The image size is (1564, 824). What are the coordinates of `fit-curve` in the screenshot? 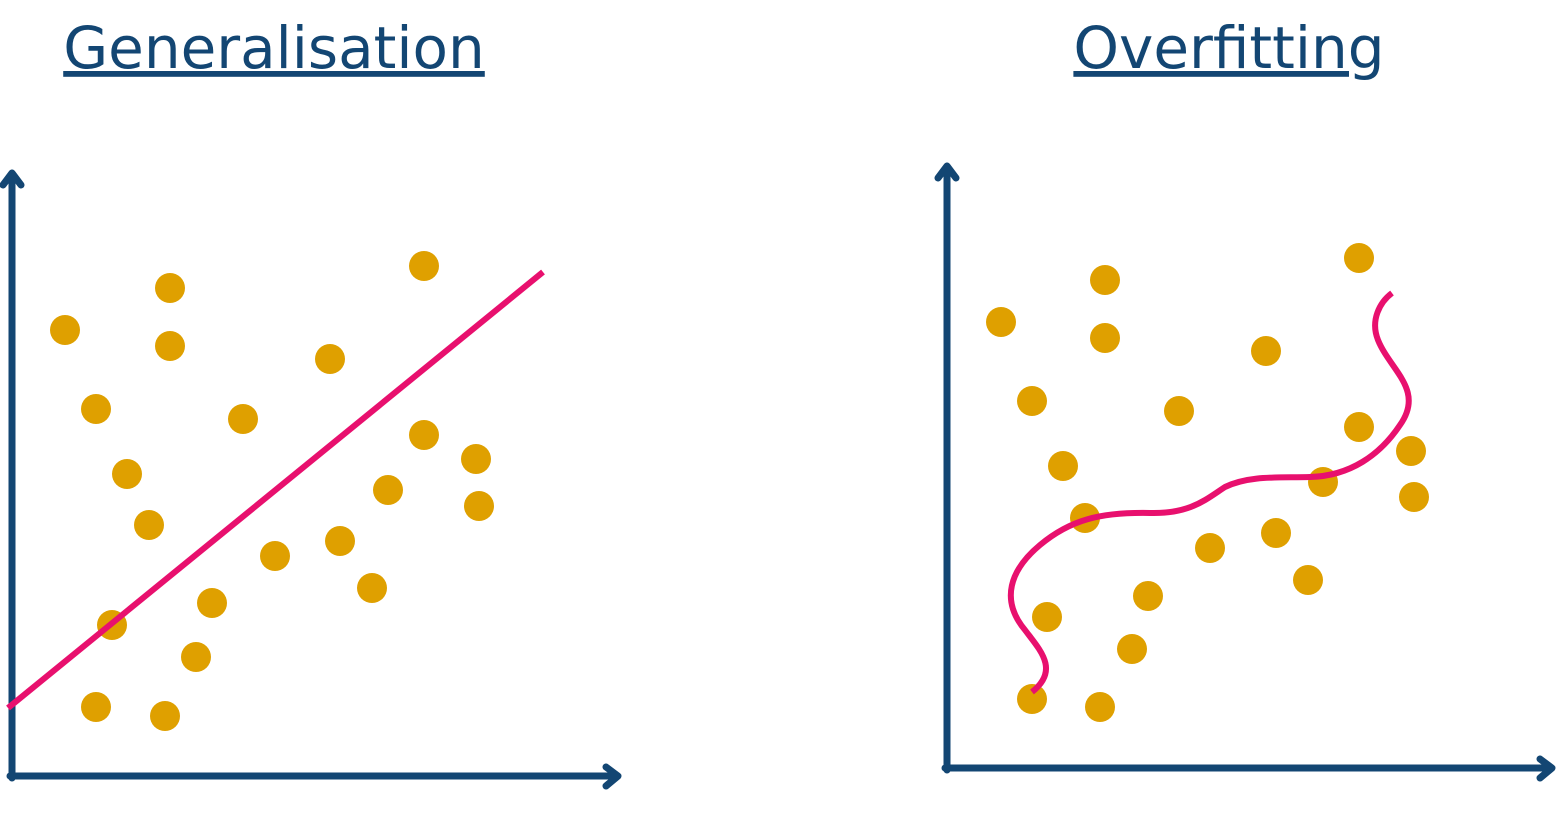 It's located at (1209, 492).